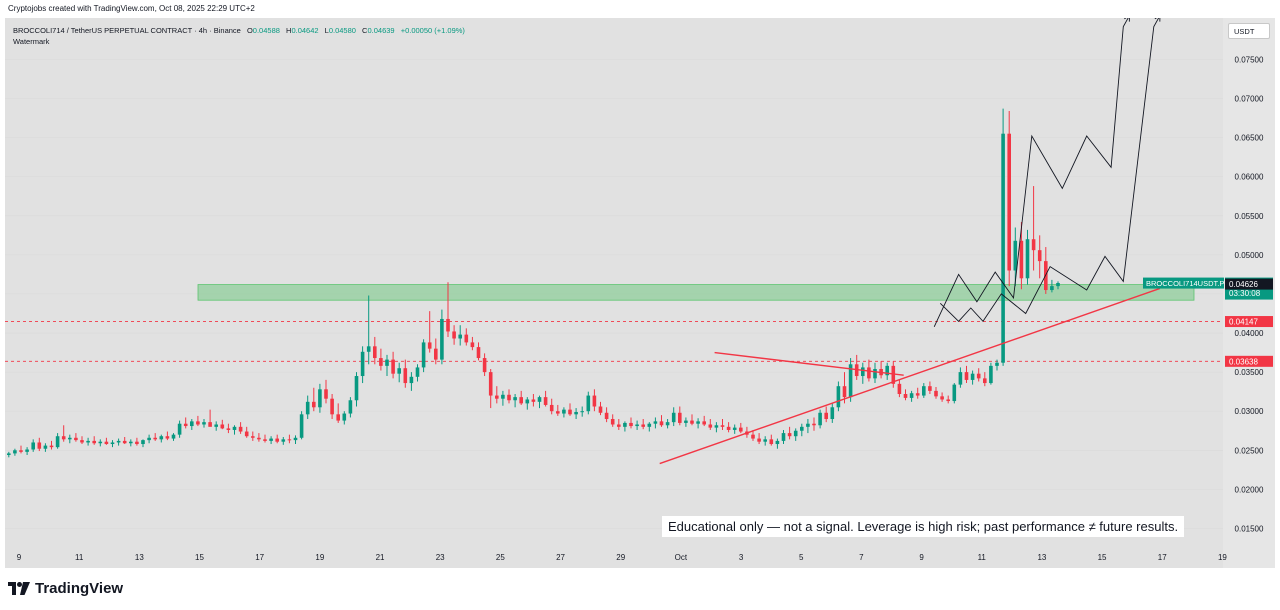  Describe the element at coordinates (1249, 99) in the screenshot. I see `y-tick-label: 0.07000` at that location.